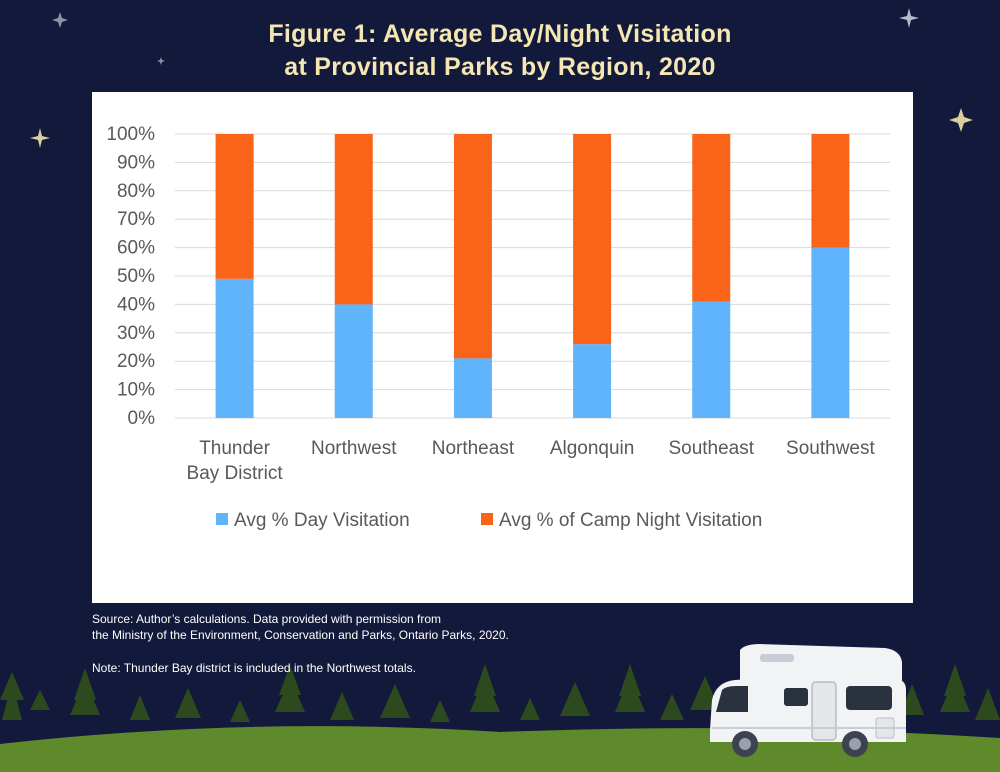 This screenshot has height=772, width=1000. What do you see at coordinates (136, 276) in the screenshot?
I see `y-tick-label: 50%` at bounding box center [136, 276].